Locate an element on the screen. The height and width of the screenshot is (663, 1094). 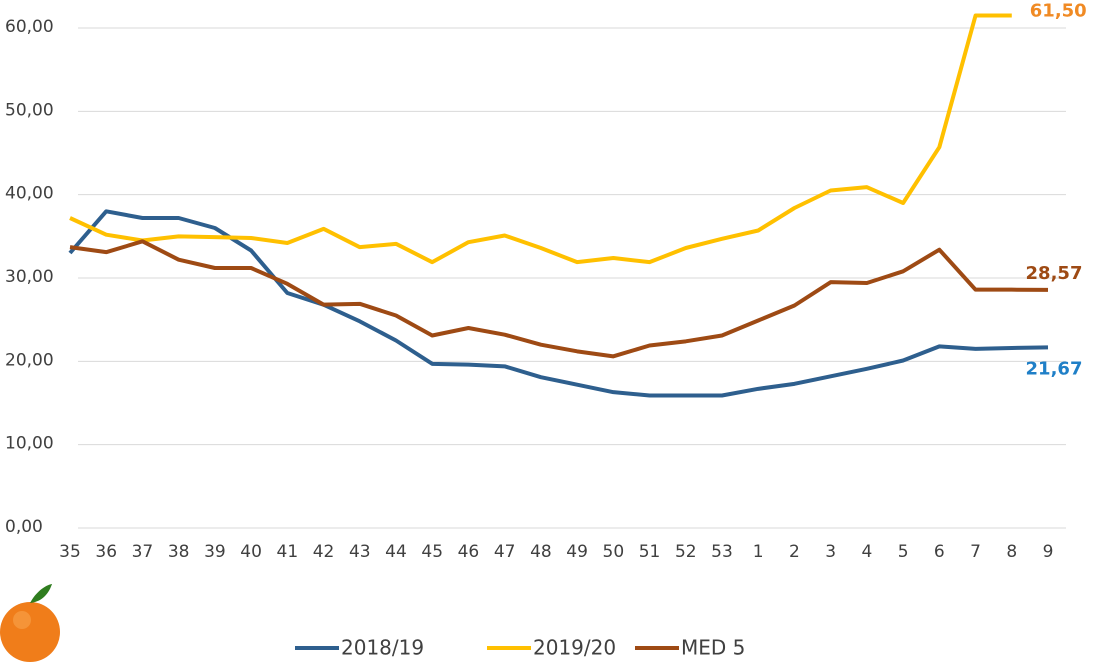
x-tick-label: 43 is located at coordinates (360, 552).